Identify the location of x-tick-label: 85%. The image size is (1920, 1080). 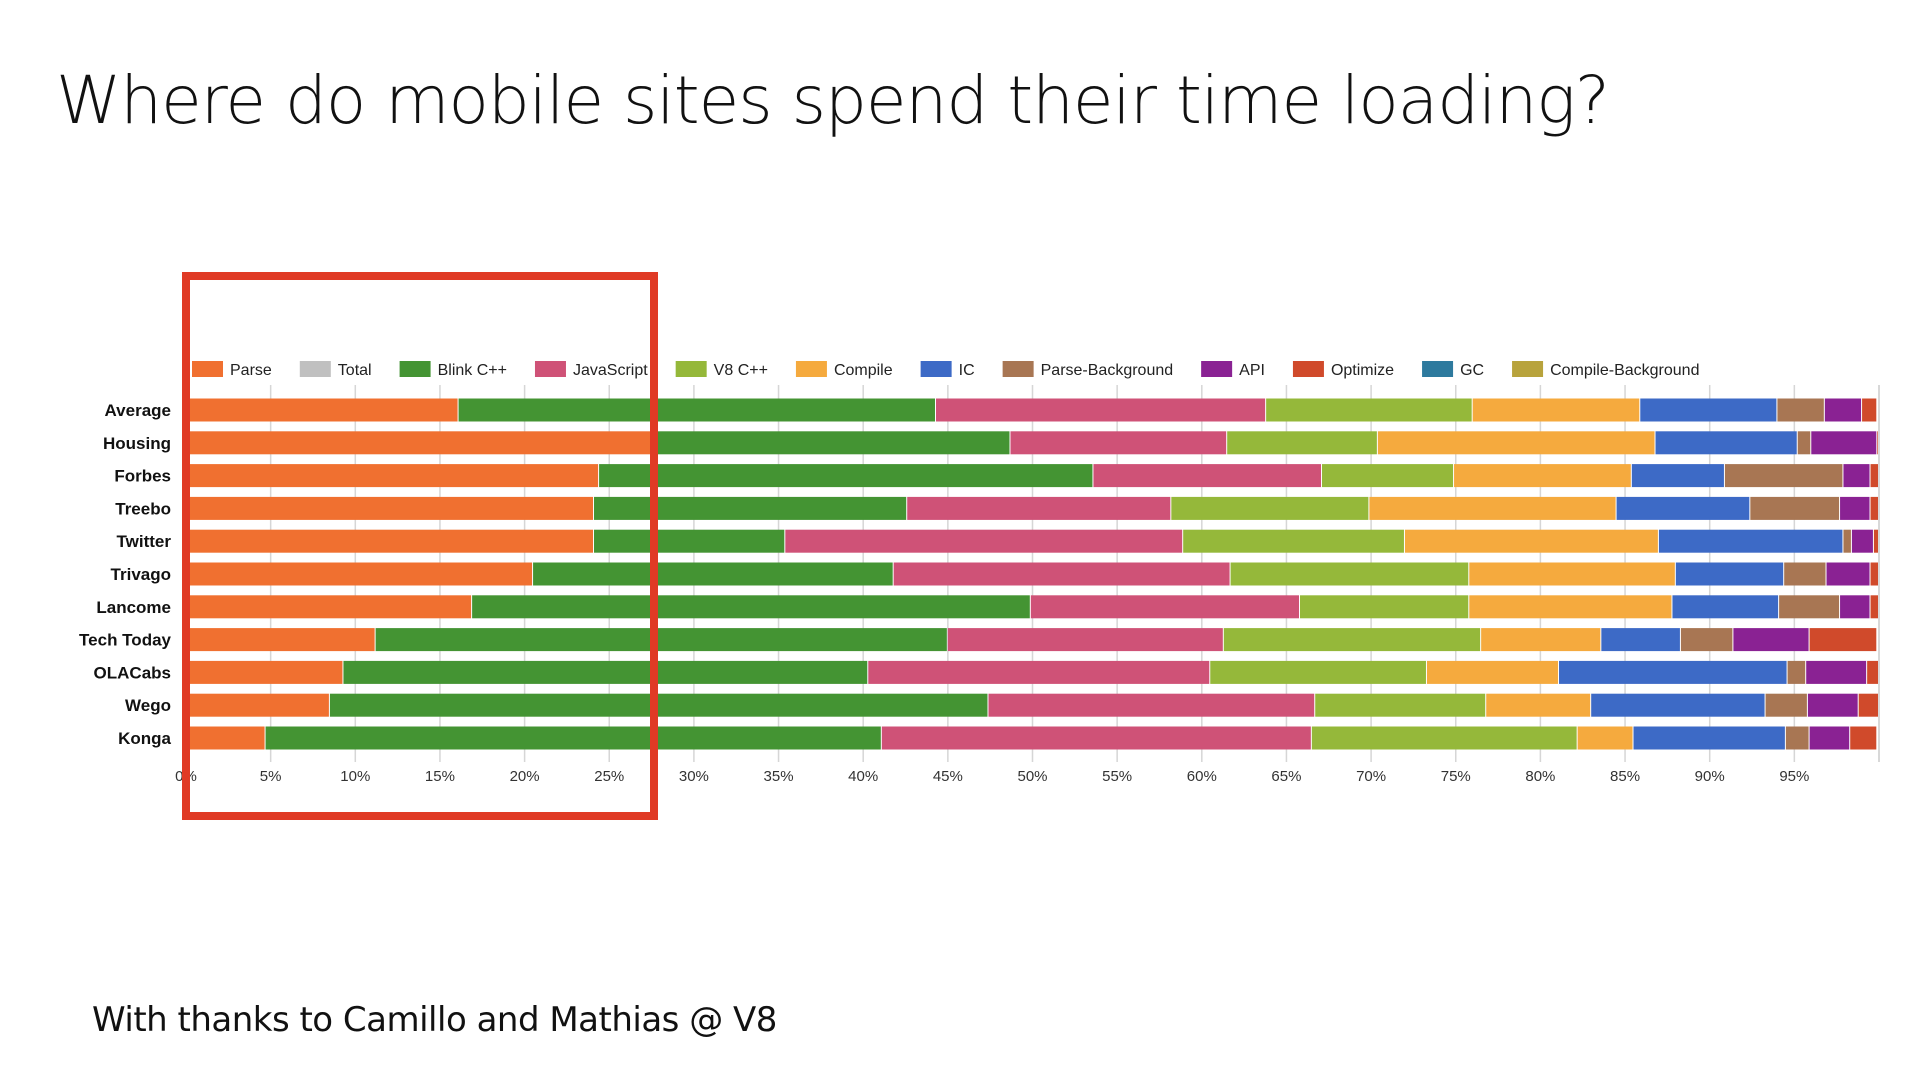
(1625, 776).